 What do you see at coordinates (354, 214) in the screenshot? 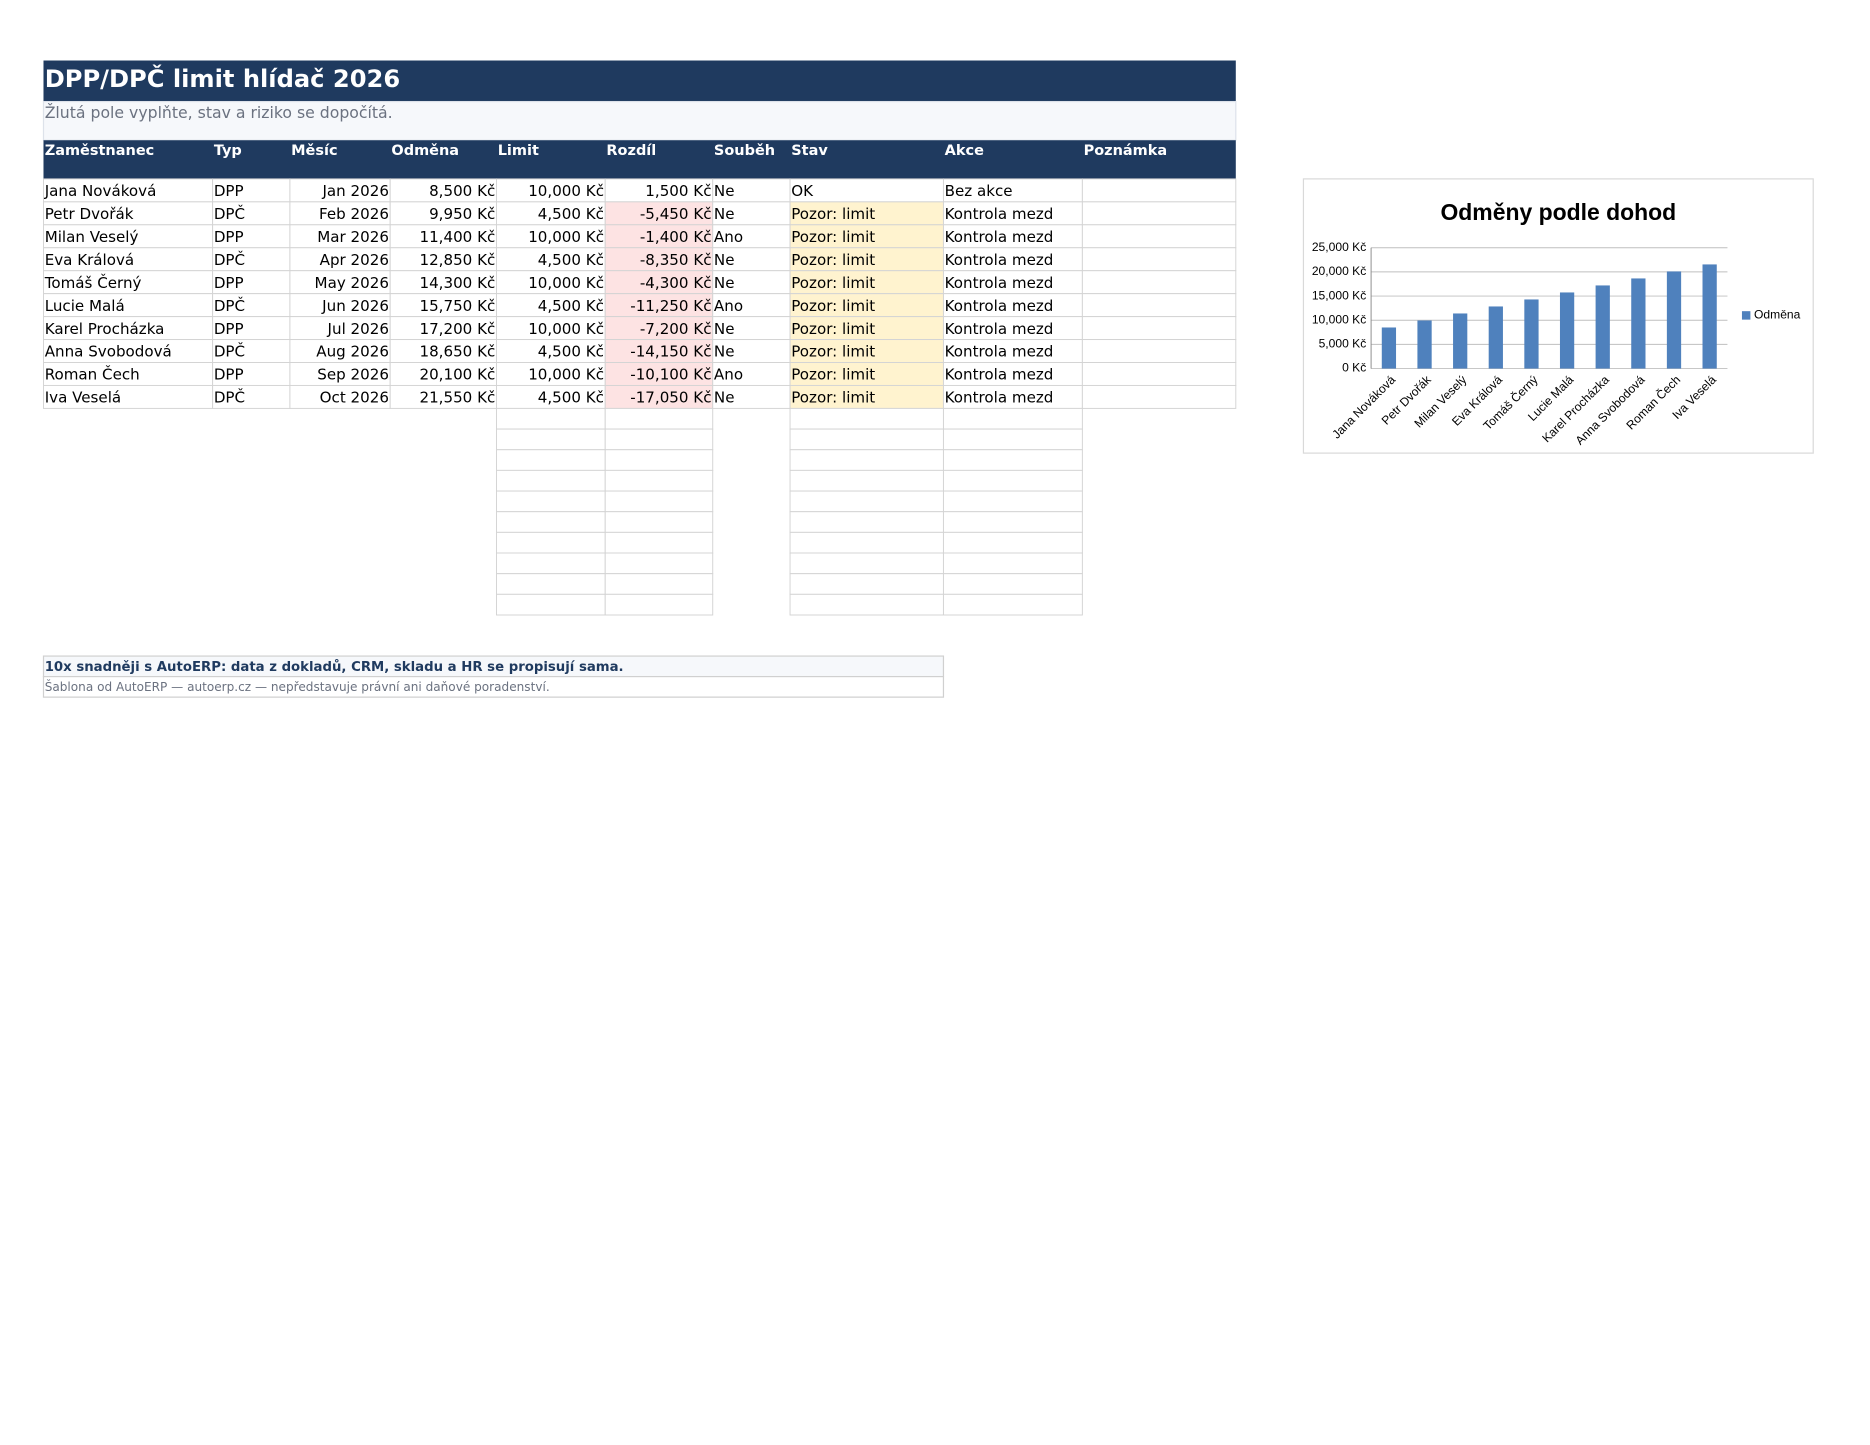
I see `cell-text: Feb 2026` at bounding box center [354, 214].